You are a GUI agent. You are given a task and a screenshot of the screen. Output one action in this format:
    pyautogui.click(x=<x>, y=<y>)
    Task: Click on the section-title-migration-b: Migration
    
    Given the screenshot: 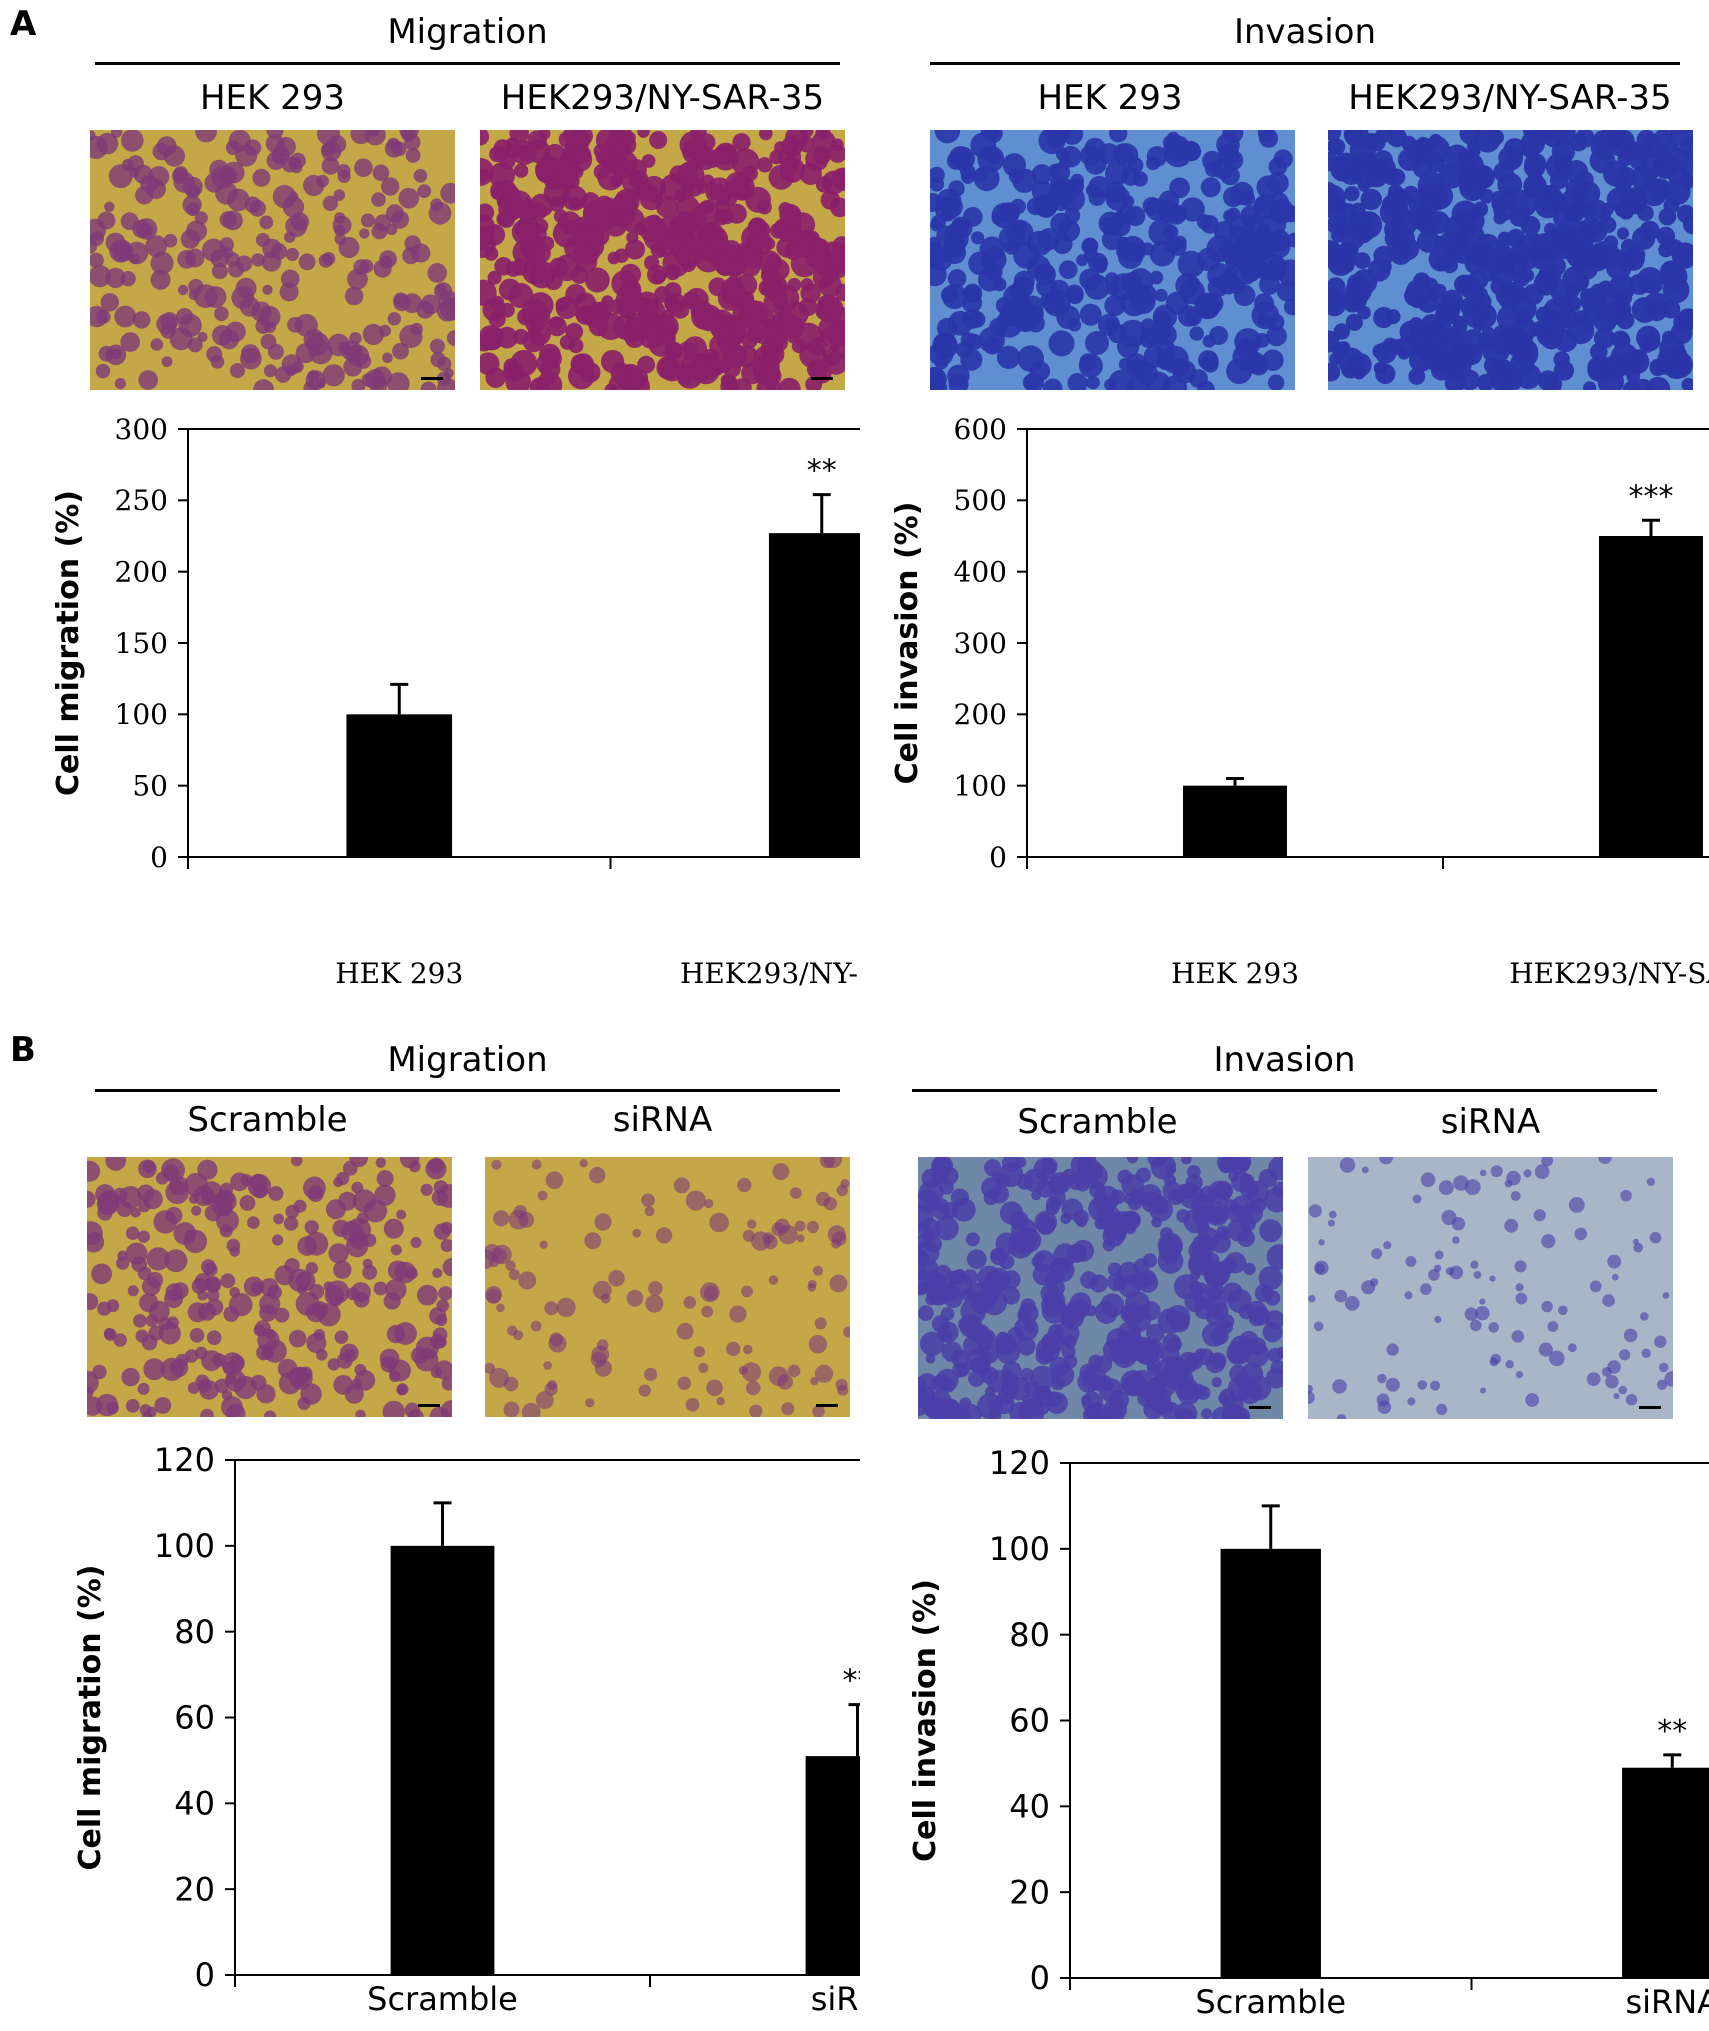 What is the action you would take?
    pyautogui.click(x=467, y=1060)
    